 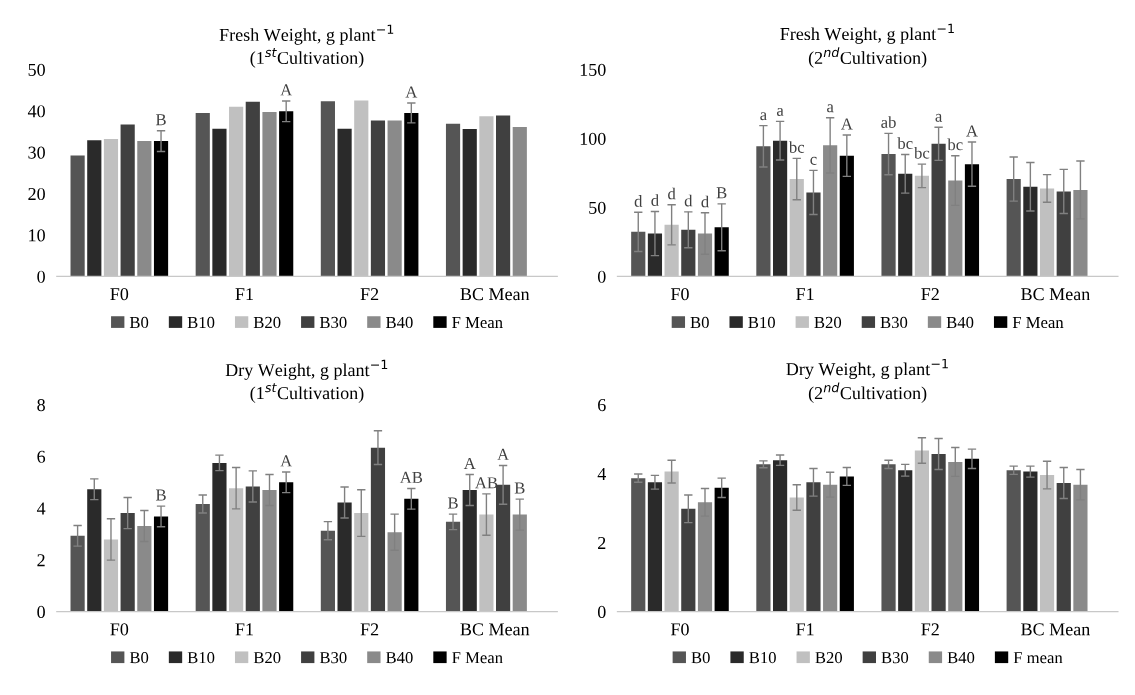 What do you see at coordinates (36, 194) in the screenshot?
I see `y-tick-label: 20` at bounding box center [36, 194].